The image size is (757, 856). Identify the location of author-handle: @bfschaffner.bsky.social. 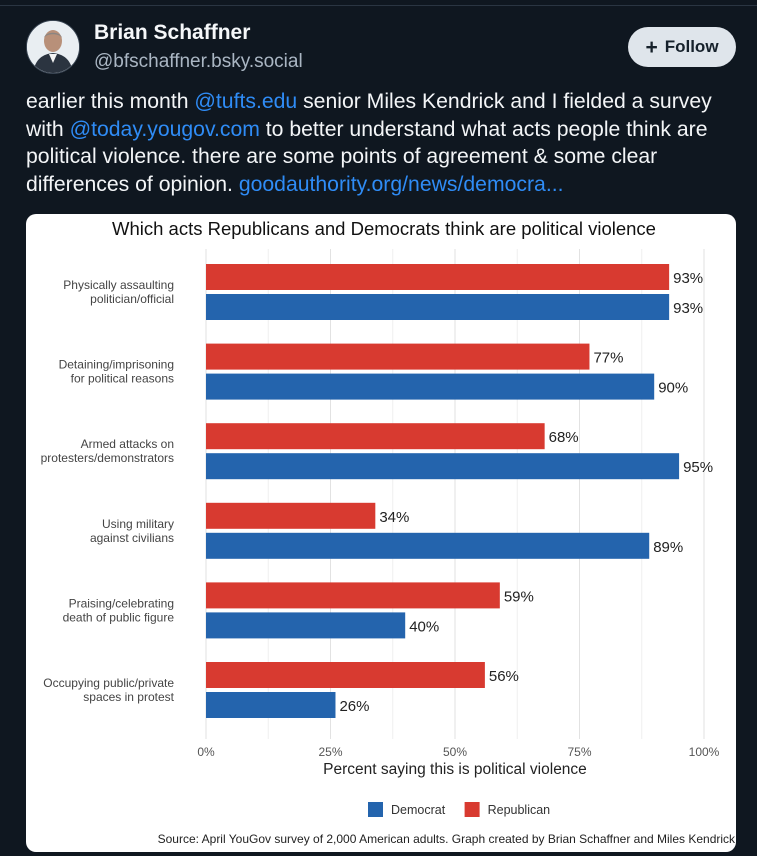
(198, 61).